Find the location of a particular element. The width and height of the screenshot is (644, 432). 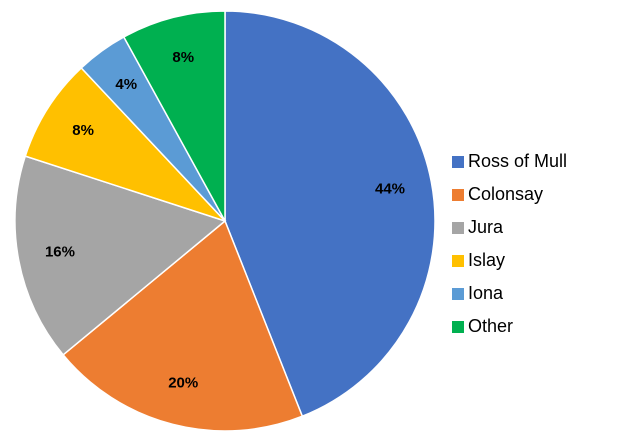

data-label: 20% is located at coordinates (183, 383).